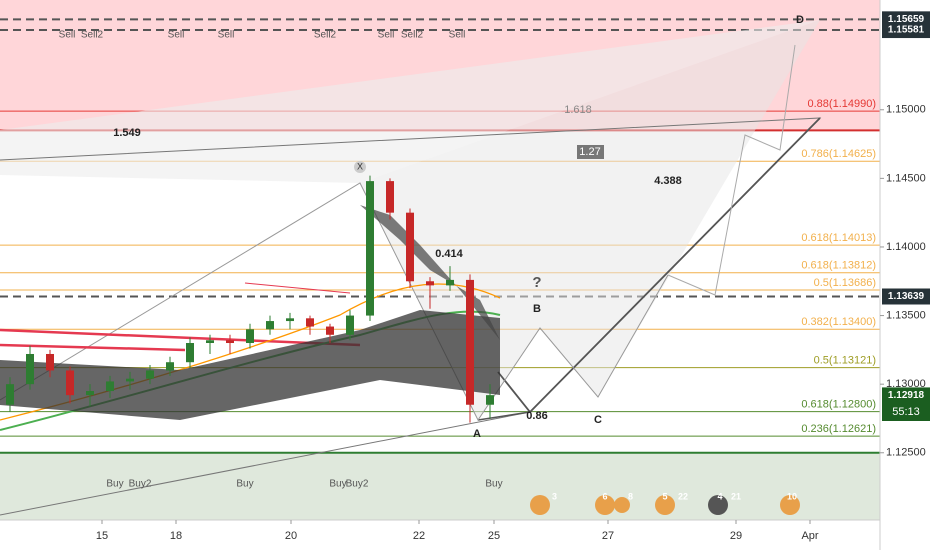 The width and height of the screenshot is (932, 550). Describe the element at coordinates (668, 181) in the screenshot. I see `annotation: 4.388` at that location.